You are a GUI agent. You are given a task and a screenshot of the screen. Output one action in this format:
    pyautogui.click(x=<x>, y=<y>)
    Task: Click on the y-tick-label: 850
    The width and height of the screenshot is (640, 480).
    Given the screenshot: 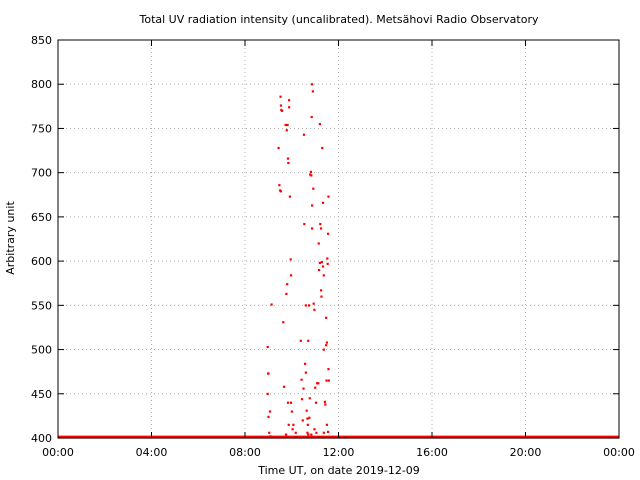 What is the action you would take?
    pyautogui.click(x=41, y=40)
    